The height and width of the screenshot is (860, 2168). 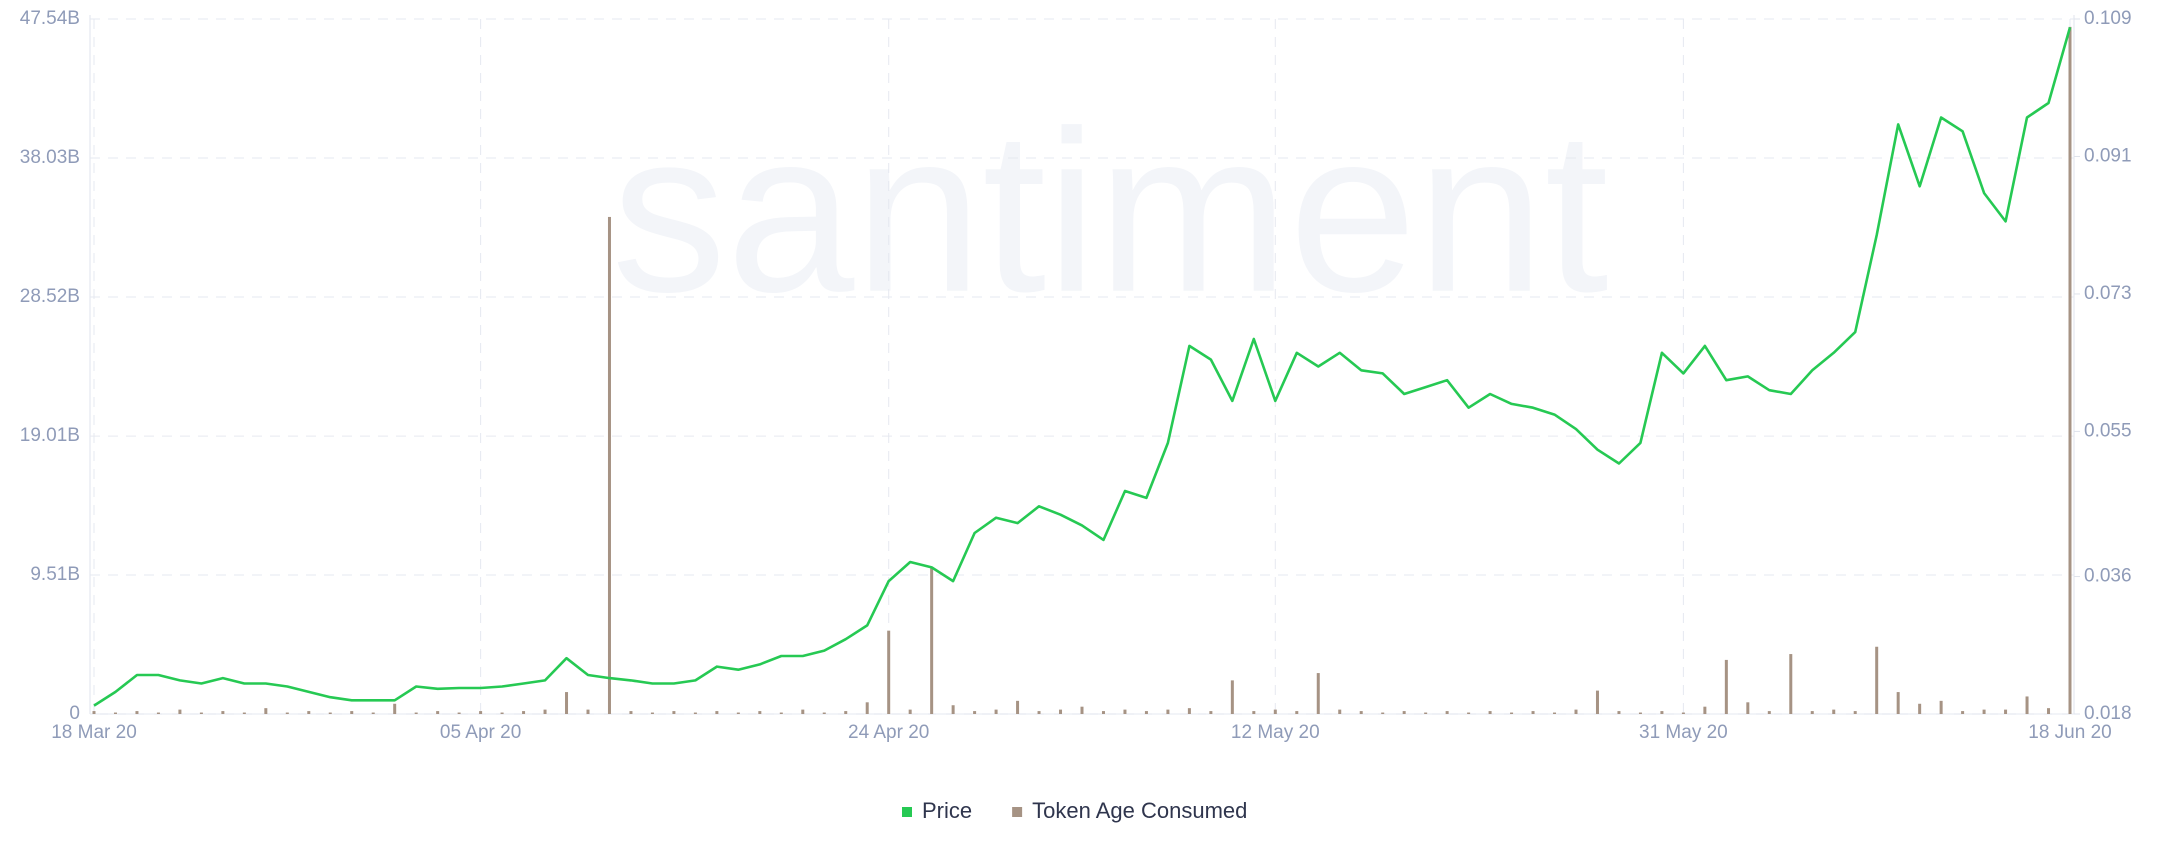 What do you see at coordinates (947, 810) in the screenshot?
I see `legend-label: Price` at bounding box center [947, 810].